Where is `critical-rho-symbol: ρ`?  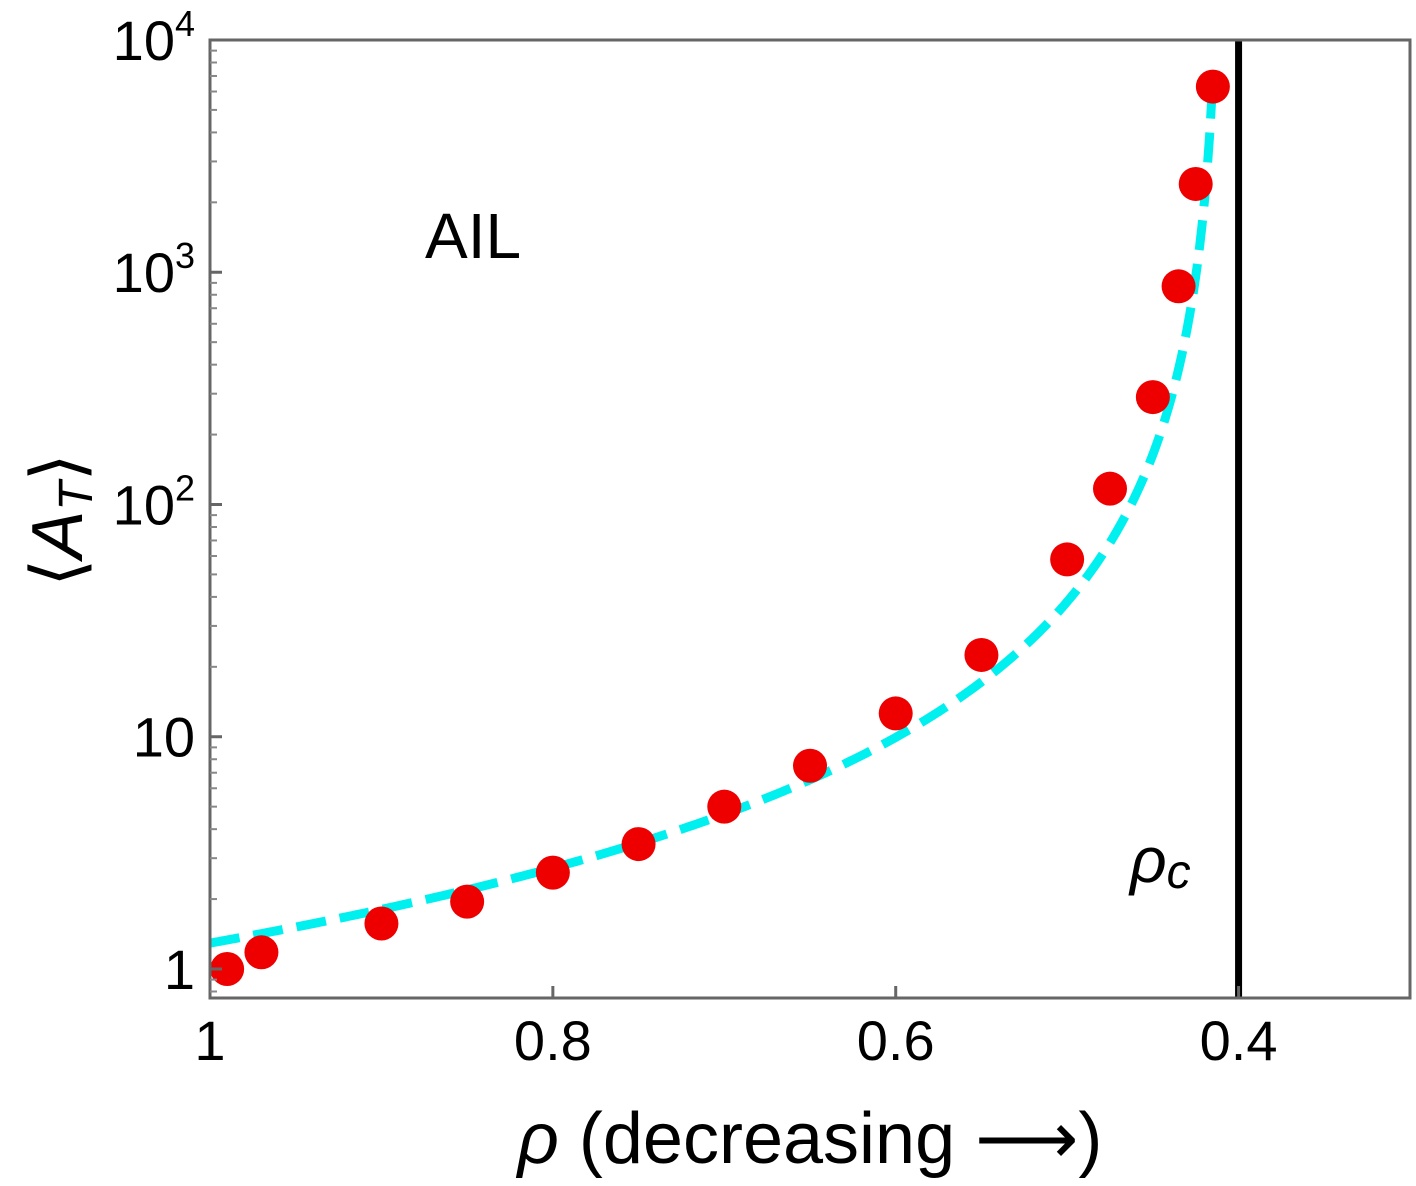 critical-rho-symbol: ρ is located at coordinates (1147, 860).